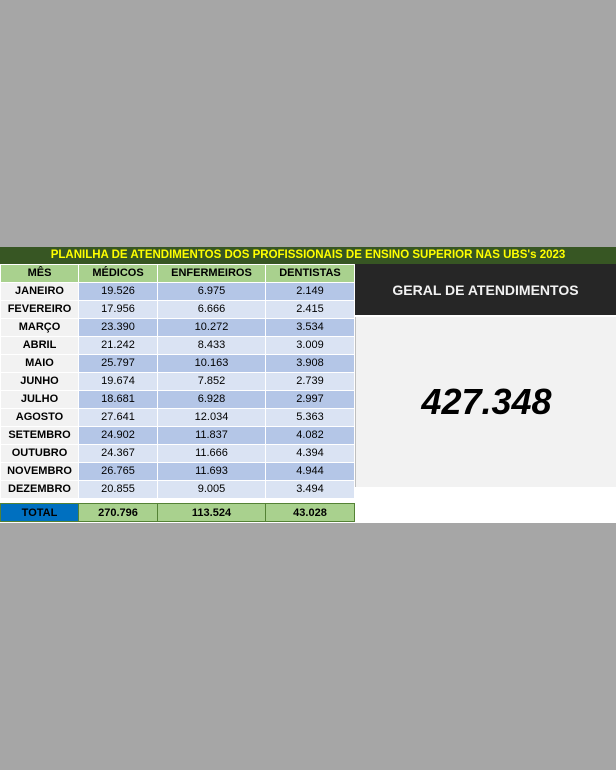 This screenshot has width=616, height=770. I want to click on cell-mes: MARÇO, so click(39, 327).